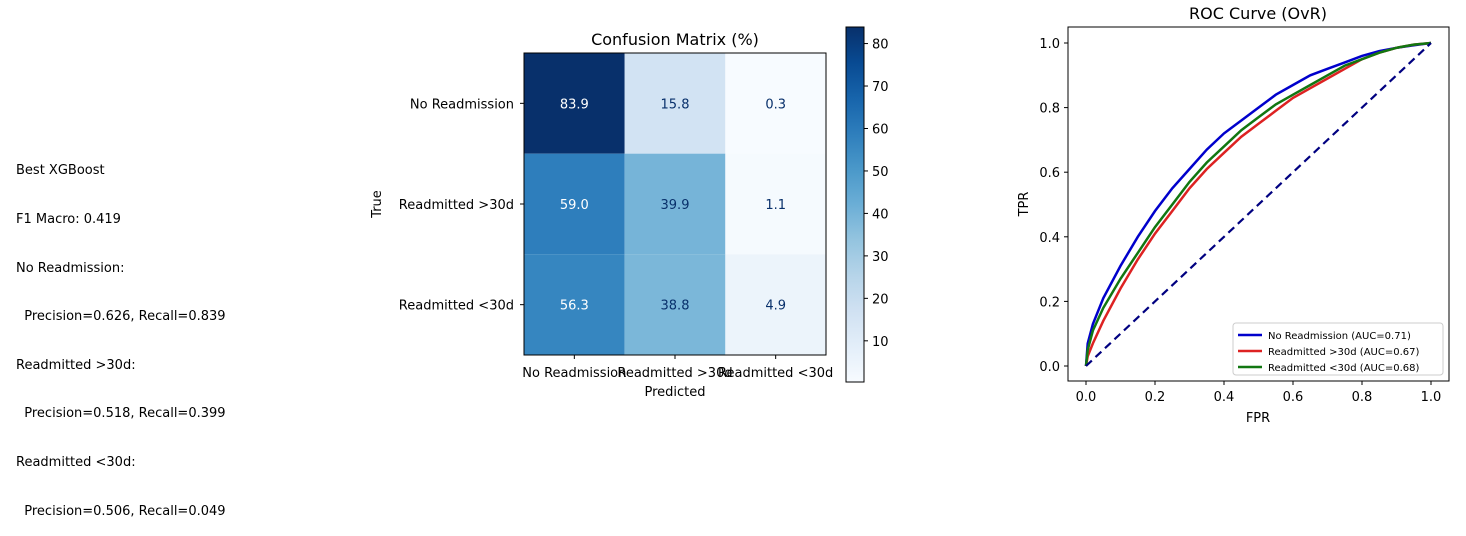 This screenshot has width=1466, height=536. Describe the element at coordinates (855, 204) in the screenshot. I see `colorbar` at that location.